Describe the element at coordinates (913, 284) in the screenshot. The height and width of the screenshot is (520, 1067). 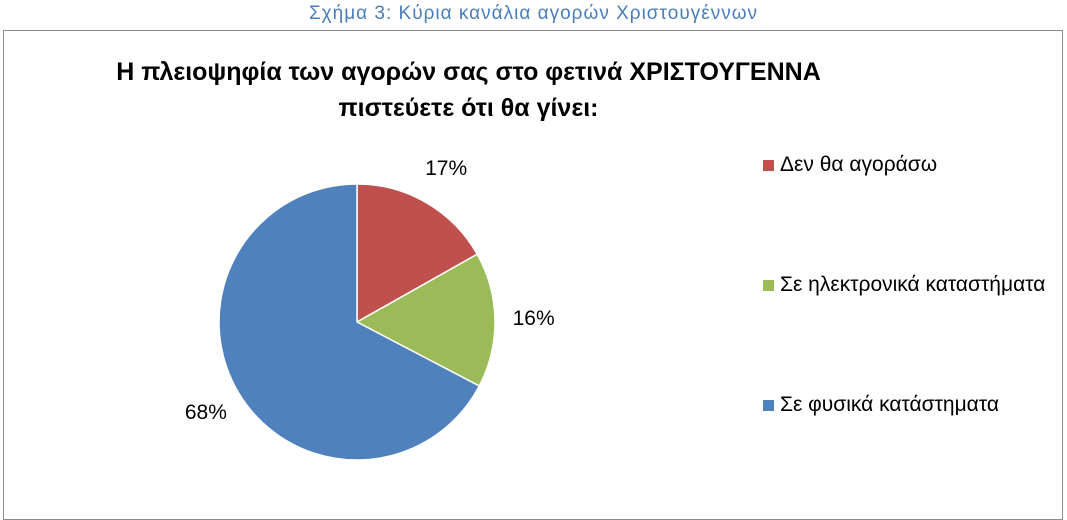
I see `legend-label: Σε ηλεκτρονικά καταστήματα` at that location.